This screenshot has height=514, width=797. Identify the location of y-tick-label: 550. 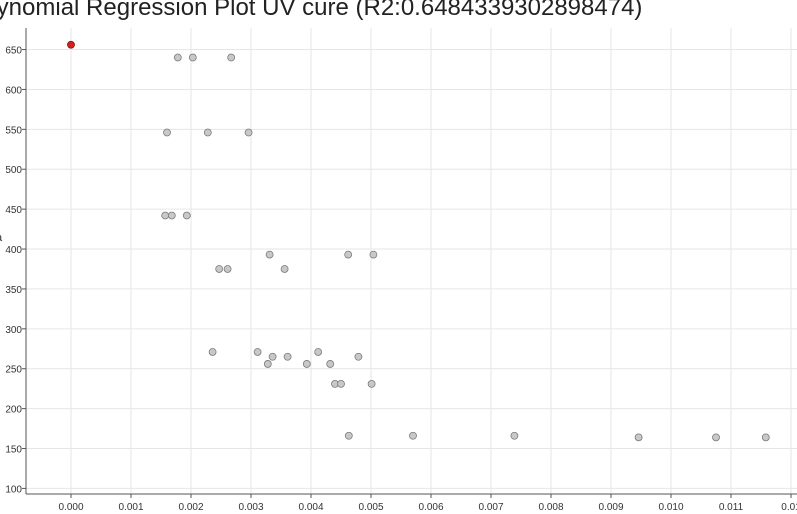
(13, 130).